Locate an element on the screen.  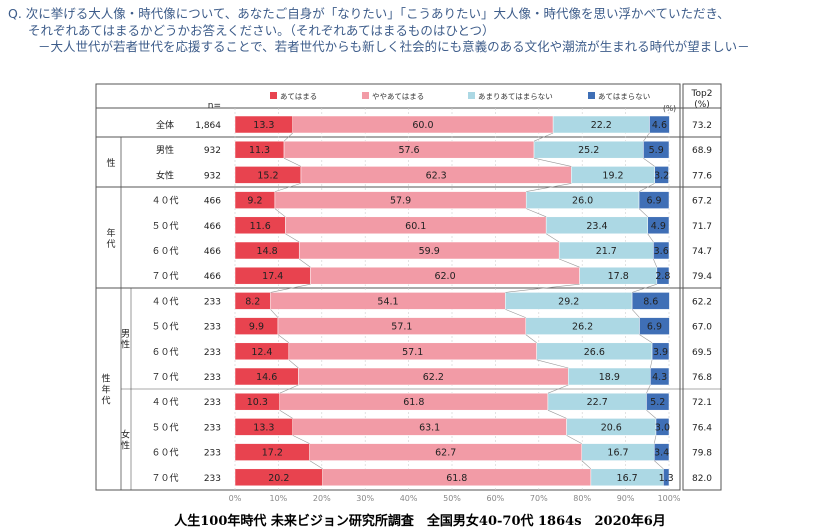
legend-label: ややあてはまる is located at coordinates (398, 96).